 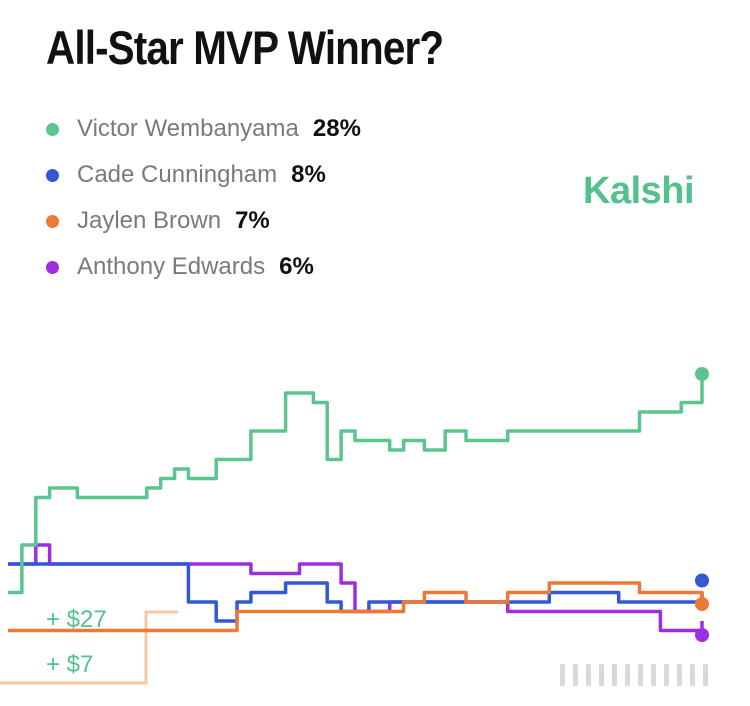 I want to click on legend-item-cunningham: Cade Cunningham 8%, so click(x=203, y=175).